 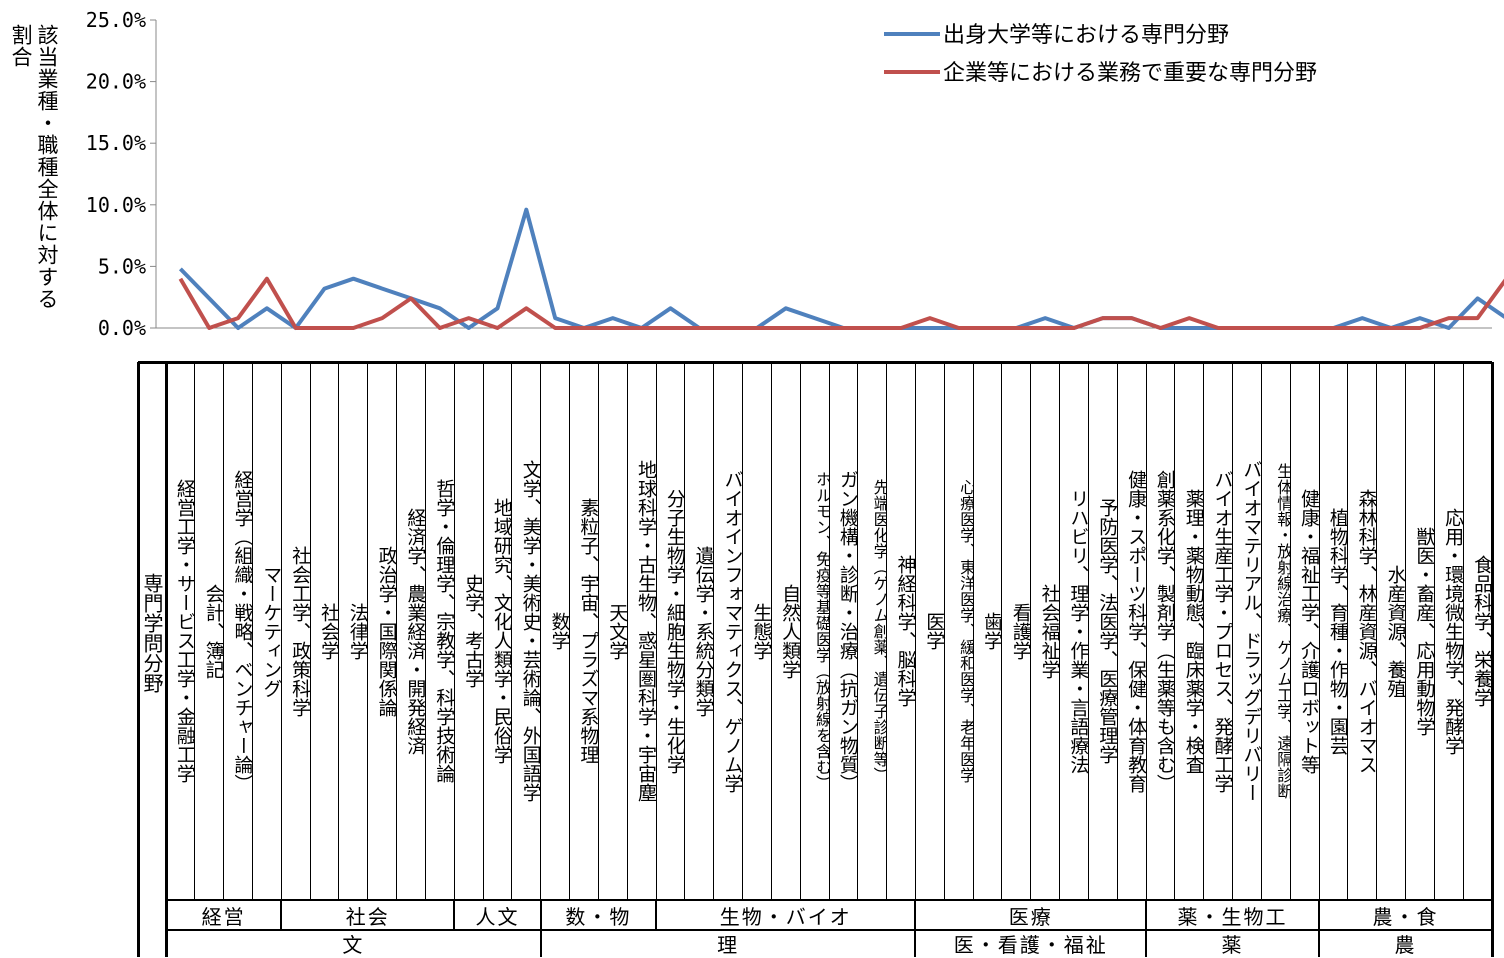 What do you see at coordinates (1222, 631) in the screenshot?
I see `category-label: バイオ生産工学・プロセス、発酵工学` at bounding box center [1222, 631].